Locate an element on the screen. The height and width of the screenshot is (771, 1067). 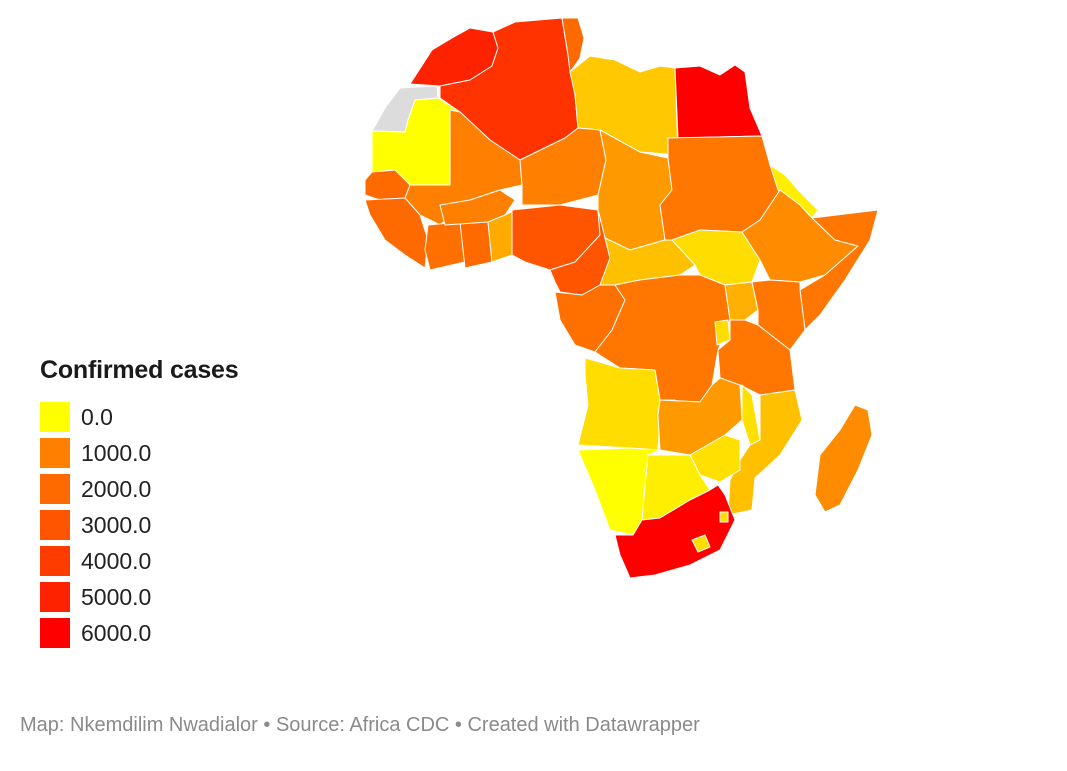
ghana-region is located at coordinates (476, 245).